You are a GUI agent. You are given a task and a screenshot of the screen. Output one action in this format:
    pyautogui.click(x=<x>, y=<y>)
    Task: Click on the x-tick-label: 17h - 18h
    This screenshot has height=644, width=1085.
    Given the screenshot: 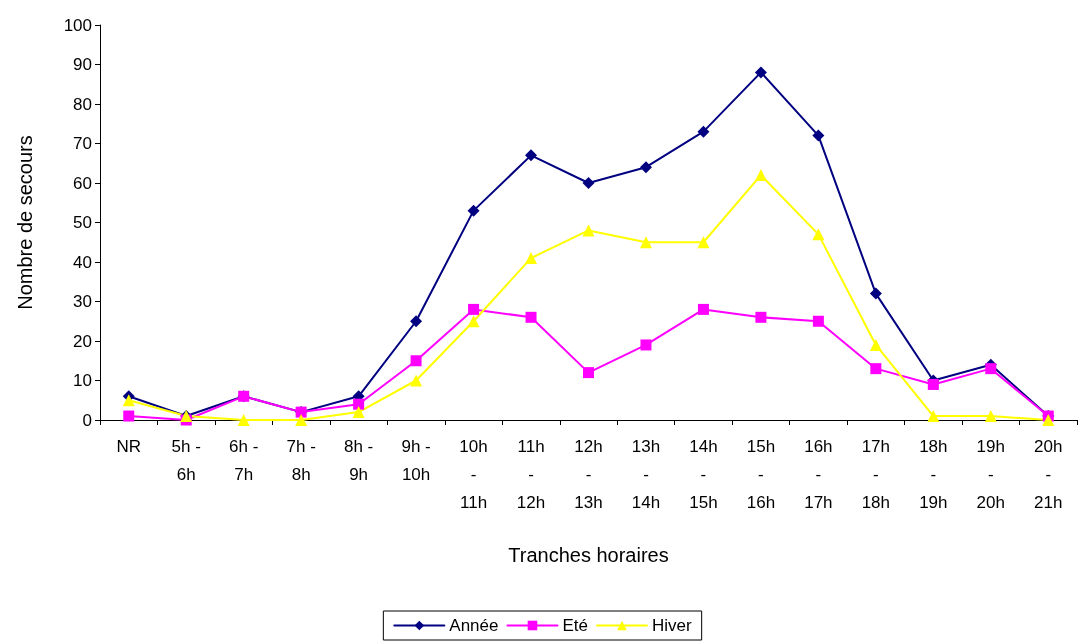 What is the action you would take?
    pyautogui.click(x=876, y=474)
    